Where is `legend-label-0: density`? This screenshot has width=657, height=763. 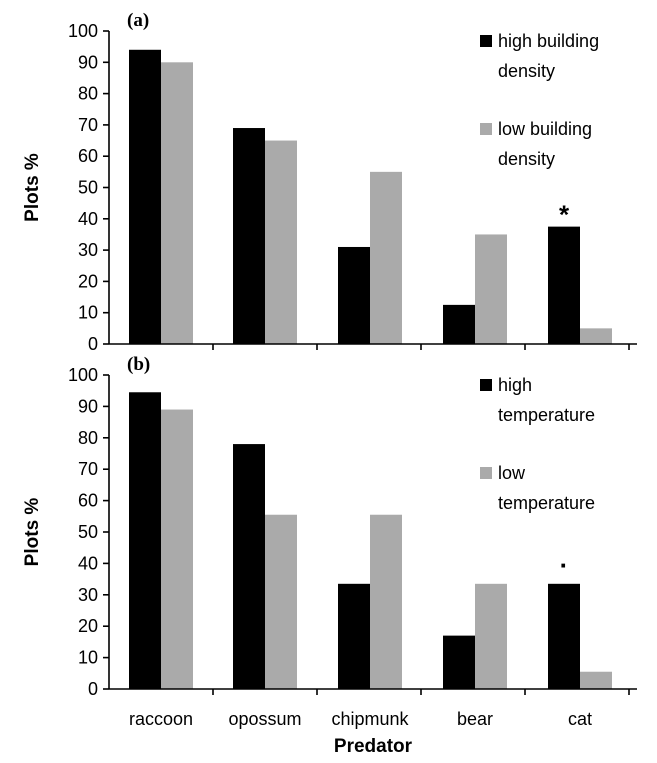 legend-label-0: density is located at coordinates (526, 71).